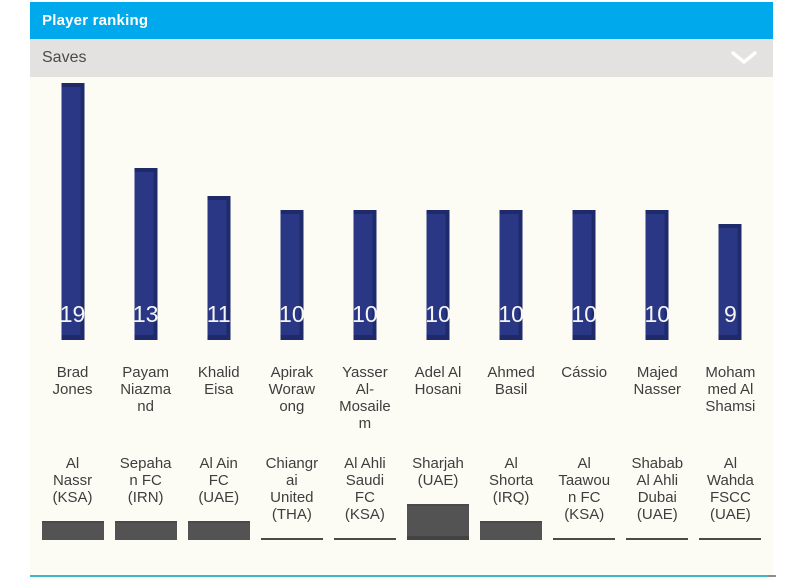 This screenshot has width=799, height=580. Describe the element at coordinates (95, 20) in the screenshot. I see `widget-title: Player ranking` at that location.